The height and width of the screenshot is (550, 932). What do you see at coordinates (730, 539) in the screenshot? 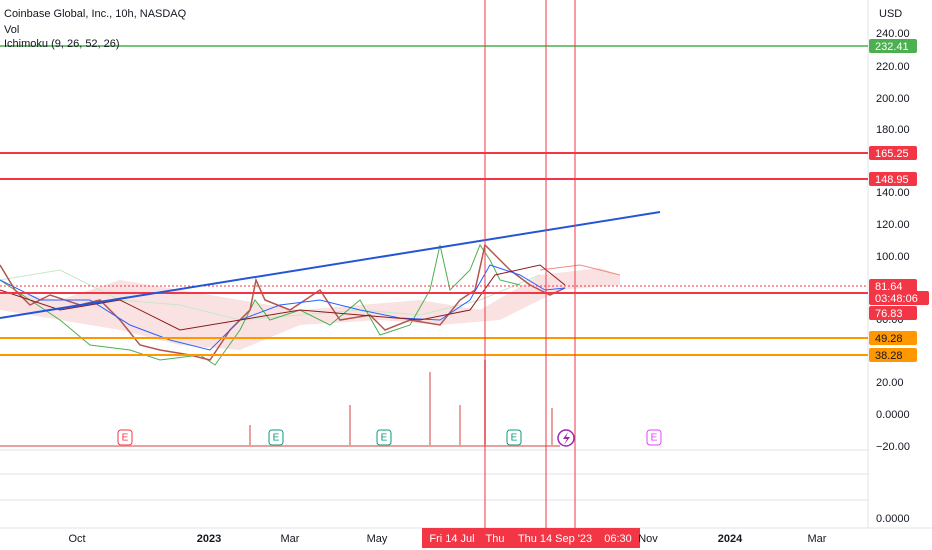
I see `time-tick: 2024` at bounding box center [730, 539].